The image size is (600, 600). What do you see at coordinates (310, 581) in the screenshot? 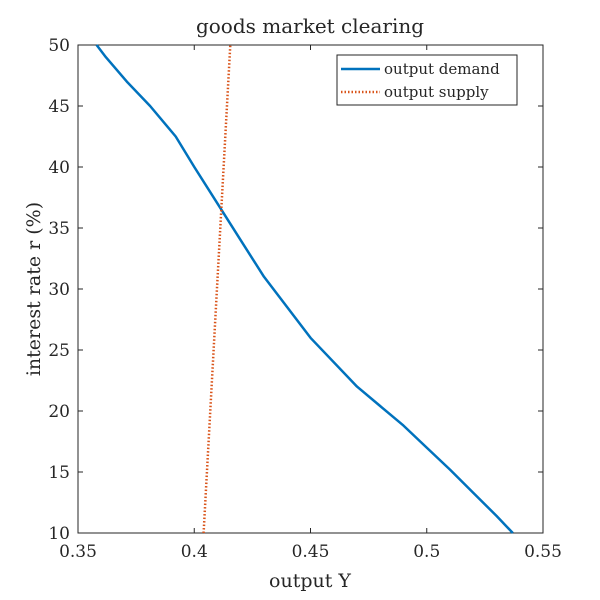
I see `x-axis-label: output Y` at bounding box center [310, 581].